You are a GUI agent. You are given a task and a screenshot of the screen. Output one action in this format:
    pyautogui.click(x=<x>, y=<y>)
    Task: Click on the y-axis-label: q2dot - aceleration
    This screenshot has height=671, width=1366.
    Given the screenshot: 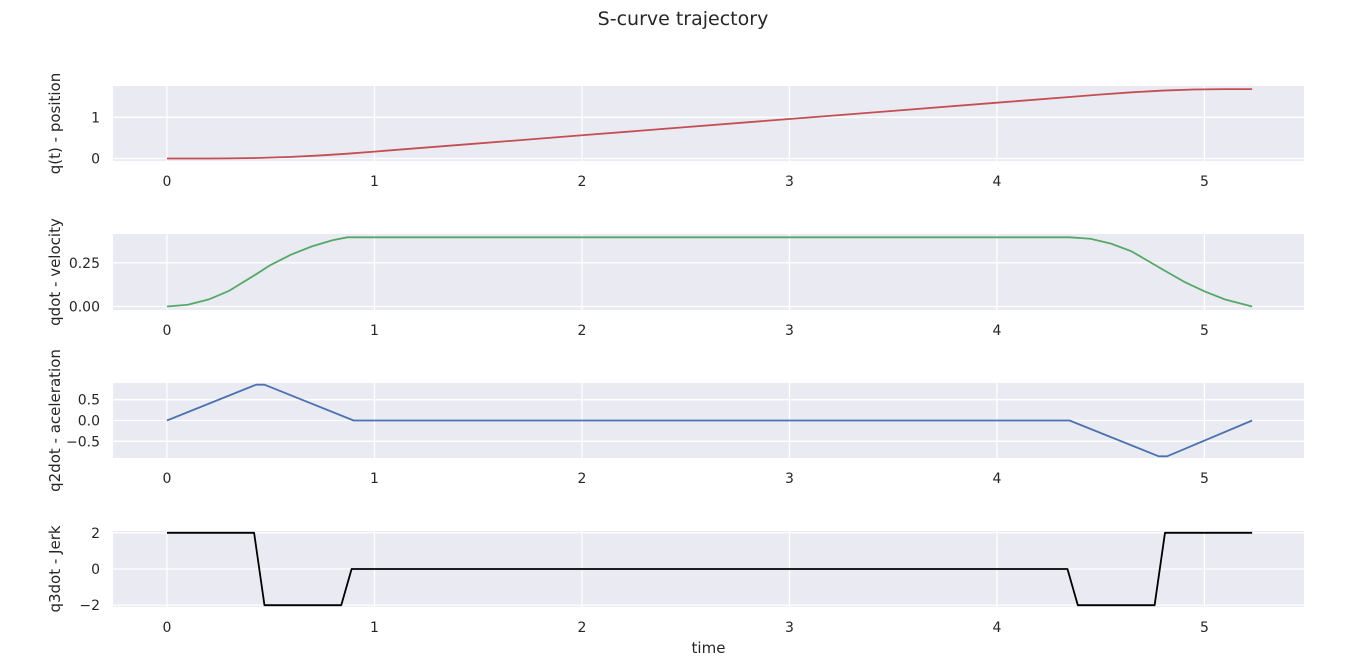 What is the action you would take?
    pyautogui.click(x=55, y=420)
    